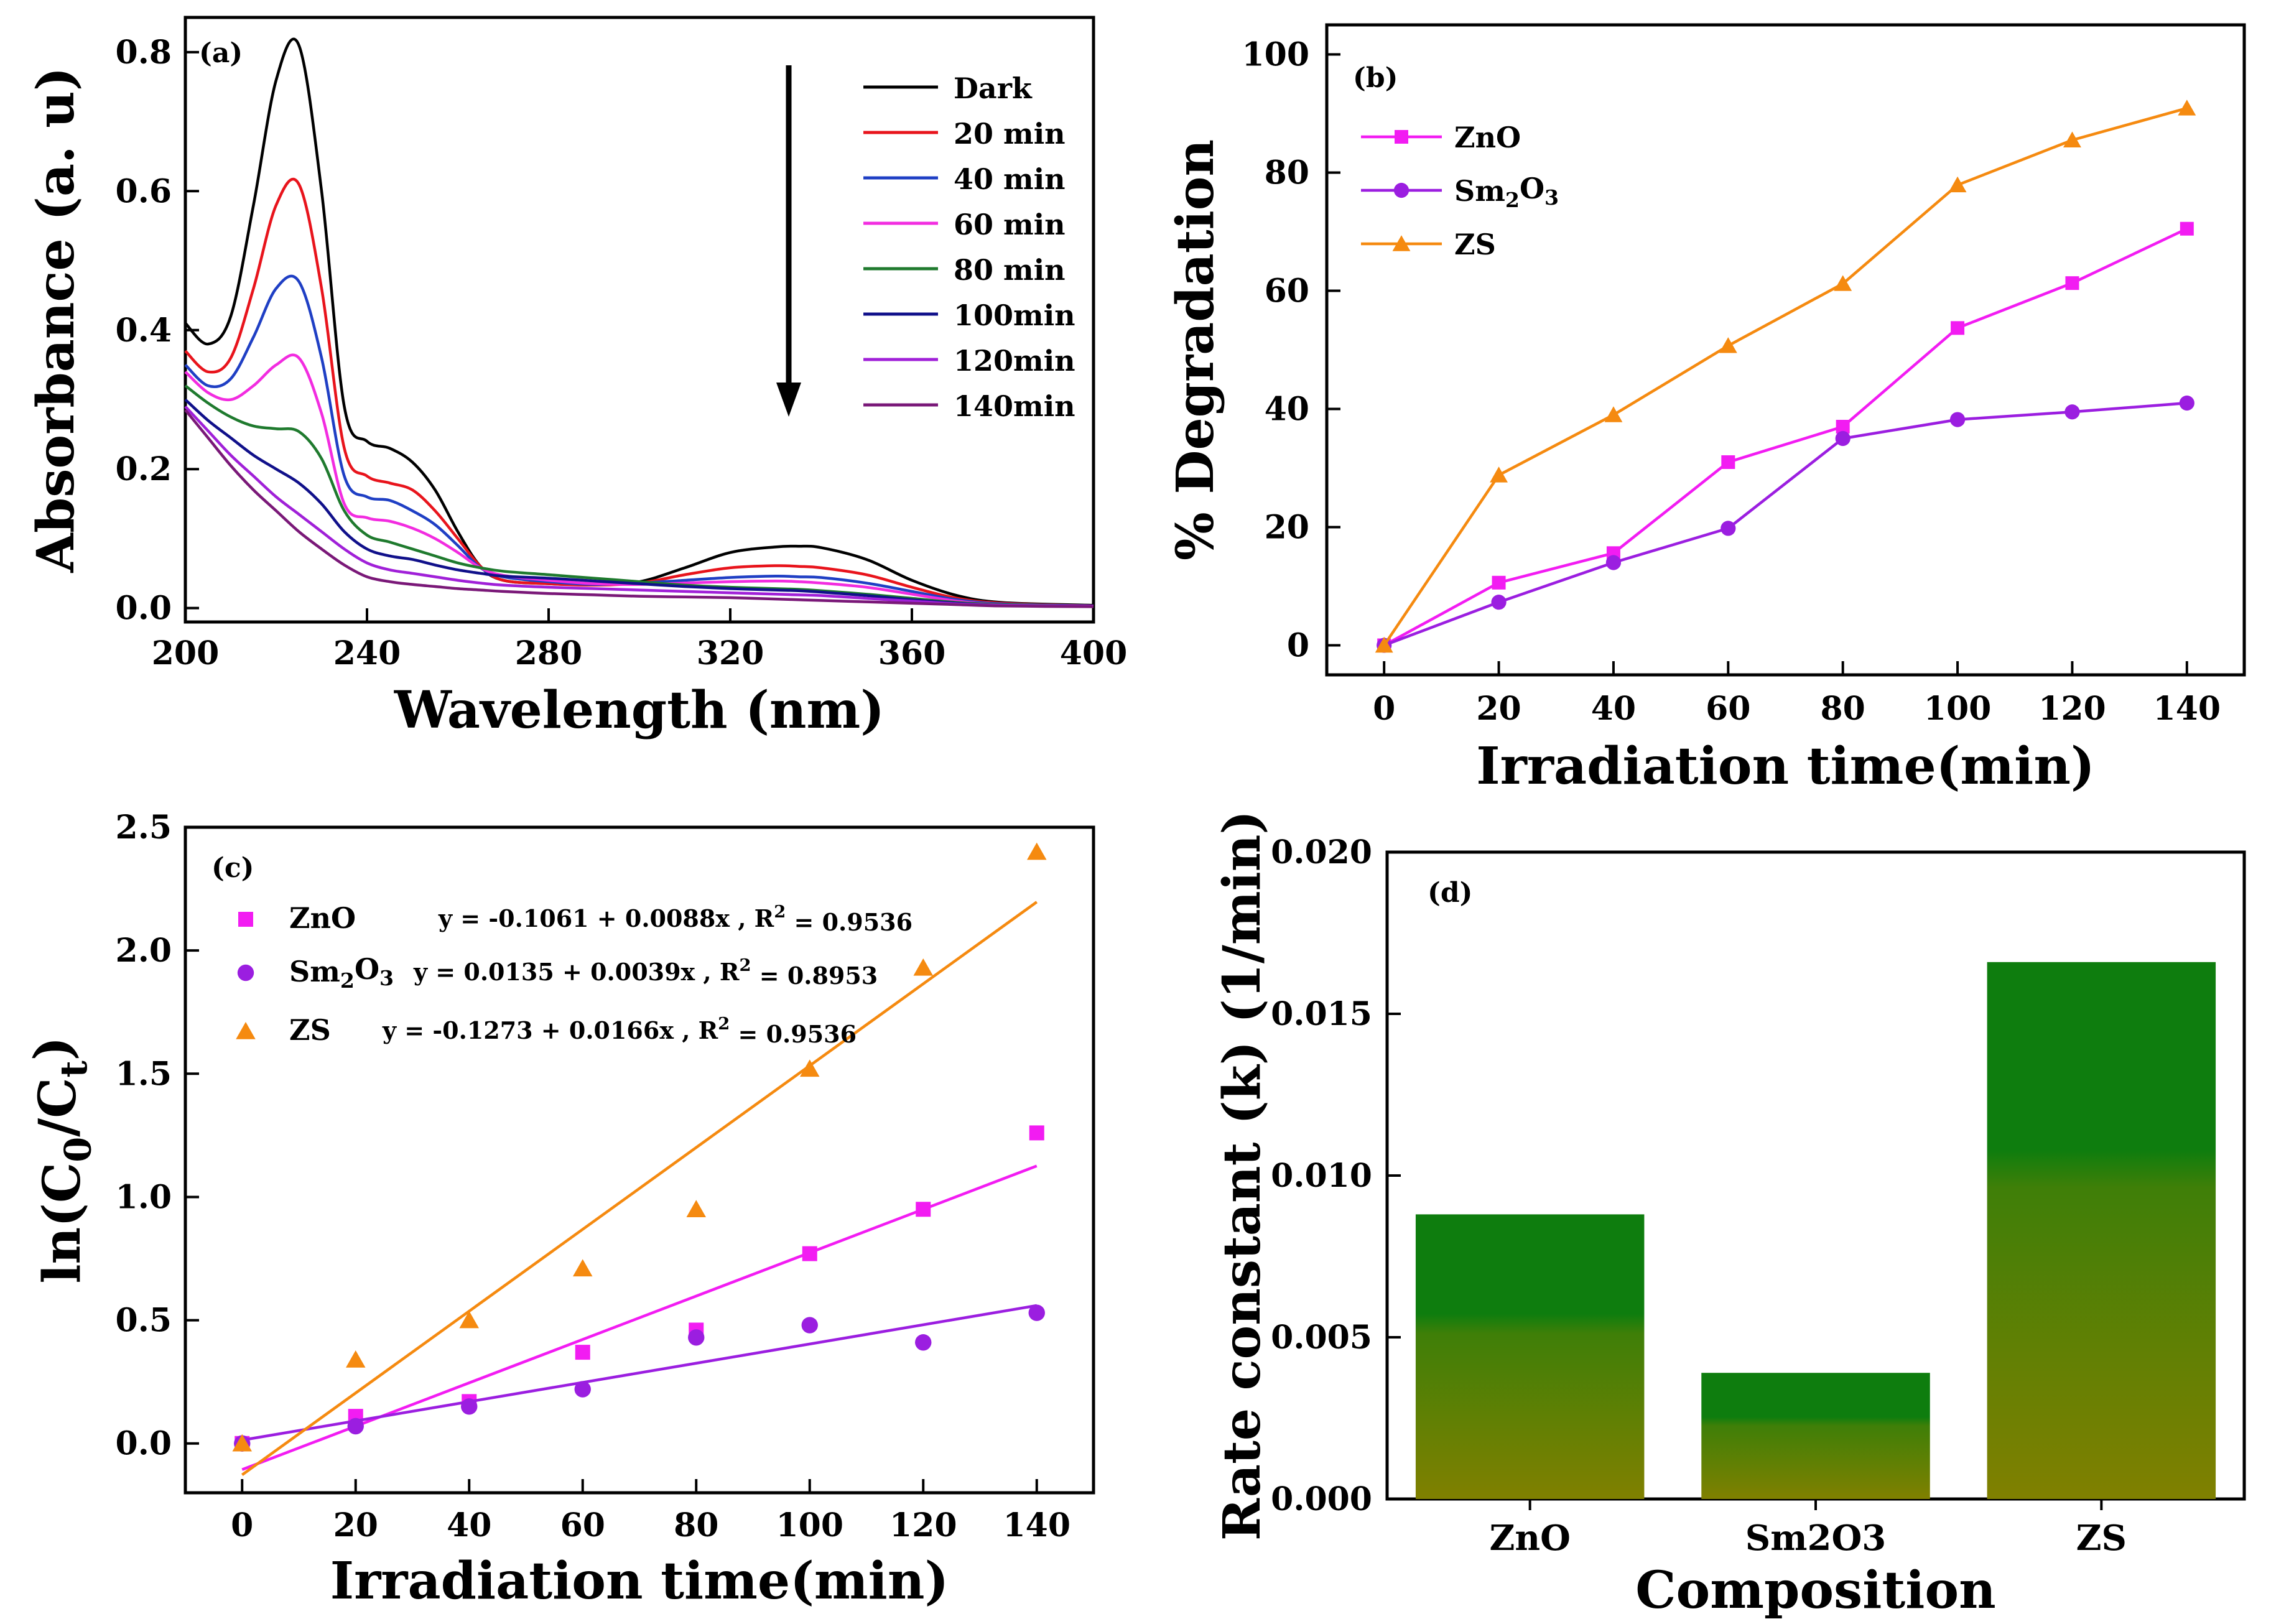 The height and width of the screenshot is (1624, 2271). Describe the element at coordinates (1287, 528) in the screenshot. I see `y-tick-label: 20` at that location.